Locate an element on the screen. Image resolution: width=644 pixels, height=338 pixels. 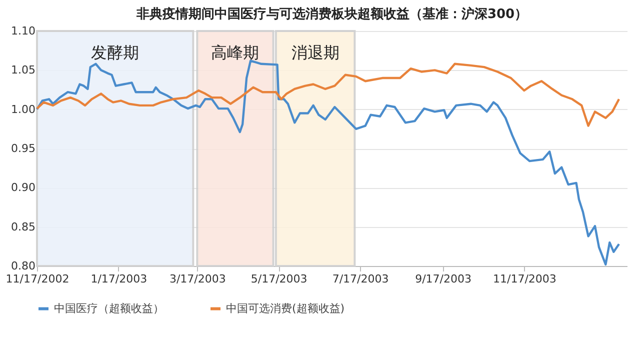
chart-title: 非典疫情期间中国医疗与可选消费板块超额收益（基准：沪深300） is located at coordinates (331, 14).